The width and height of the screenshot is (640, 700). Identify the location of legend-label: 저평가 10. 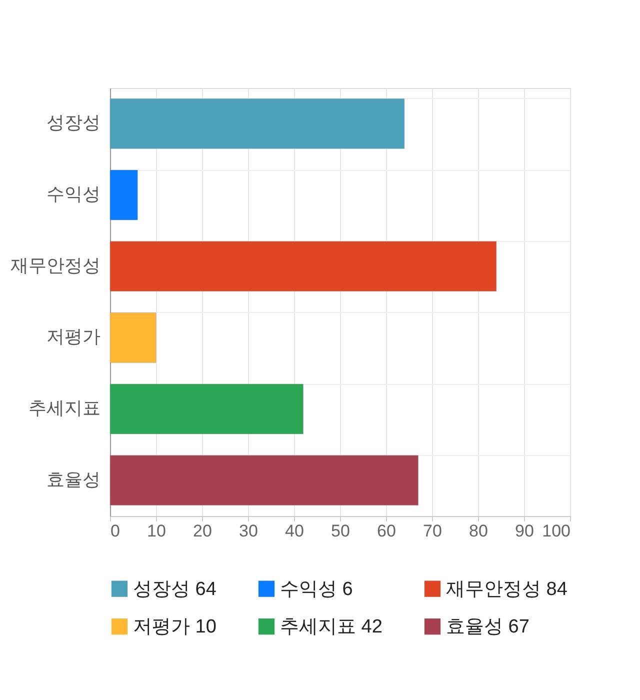
(174, 627).